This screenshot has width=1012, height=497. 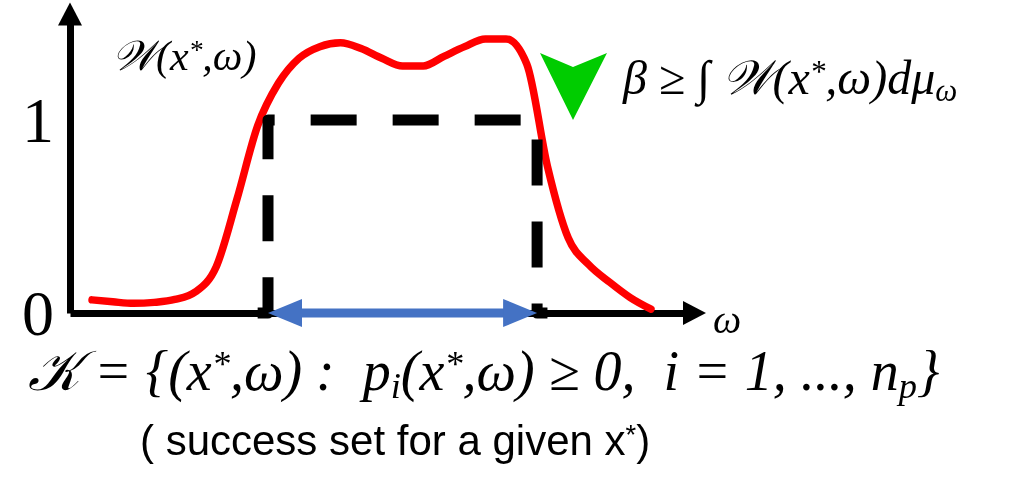 I want to click on annotation: β ≥ ∫ 𝒲(x$^{*}$,ω)dμ$_{ω}$, so click(x=790, y=79).